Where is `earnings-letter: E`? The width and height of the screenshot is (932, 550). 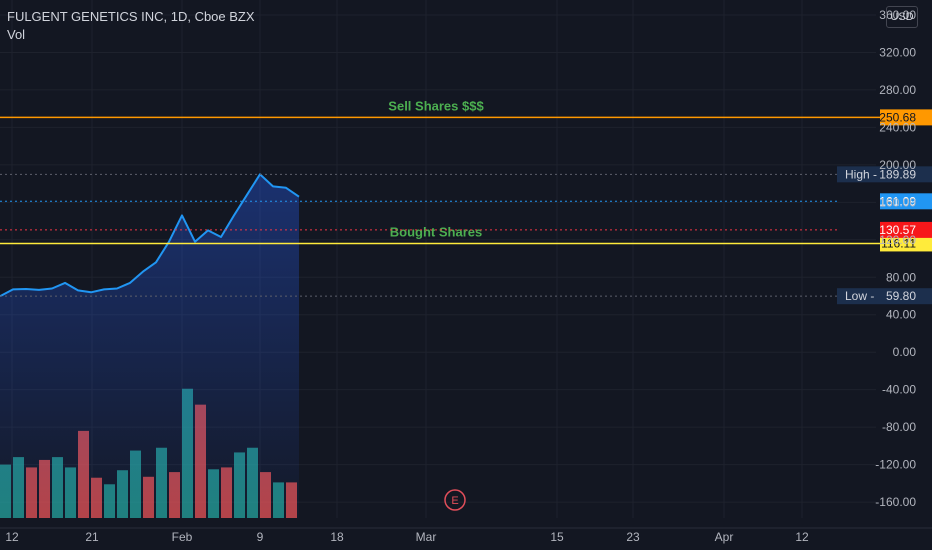 earnings-letter: E is located at coordinates (454, 501).